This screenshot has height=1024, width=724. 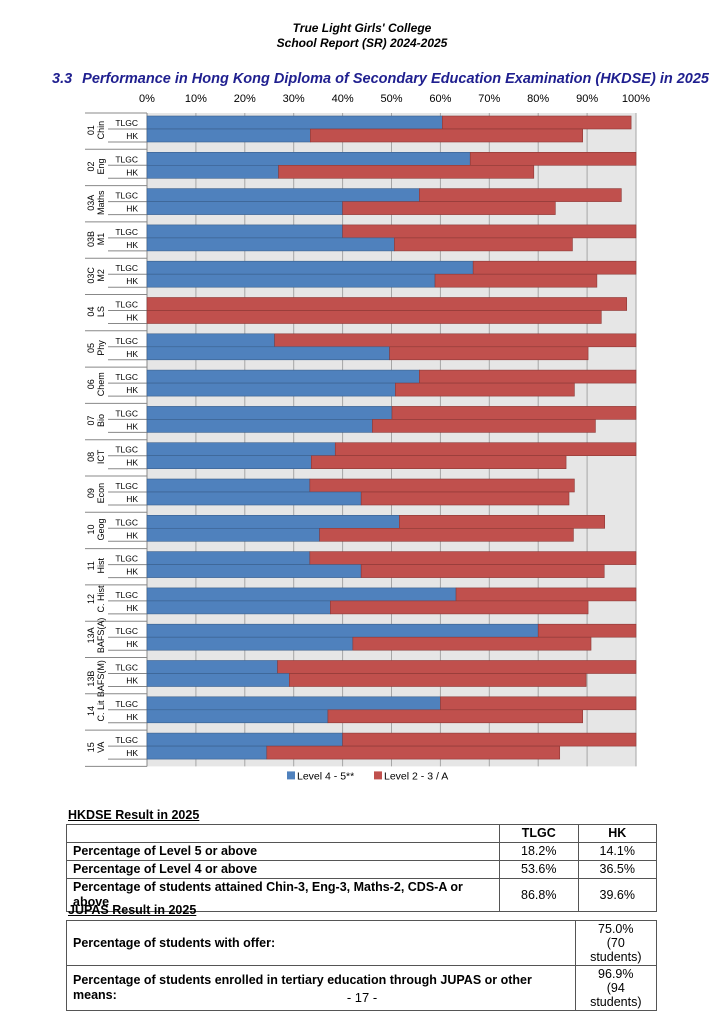 I want to click on category-name: Maths, so click(x=101, y=202).